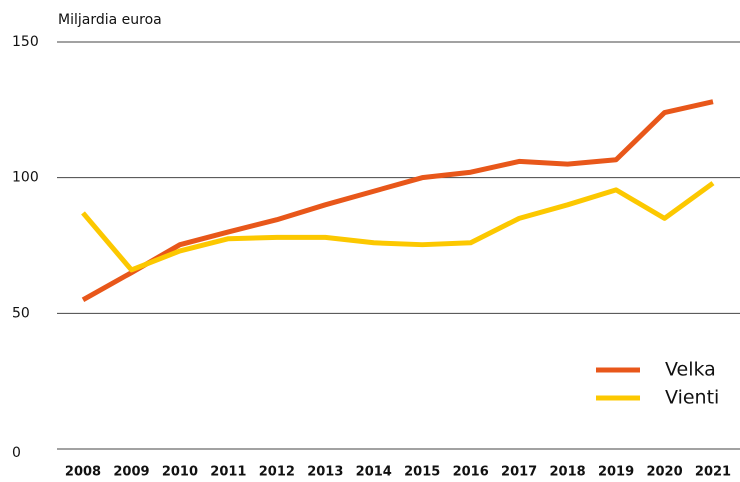 Image resolution: width=740 pixels, height=482 pixels. I want to click on x-tick-label: 2015, so click(422, 472).